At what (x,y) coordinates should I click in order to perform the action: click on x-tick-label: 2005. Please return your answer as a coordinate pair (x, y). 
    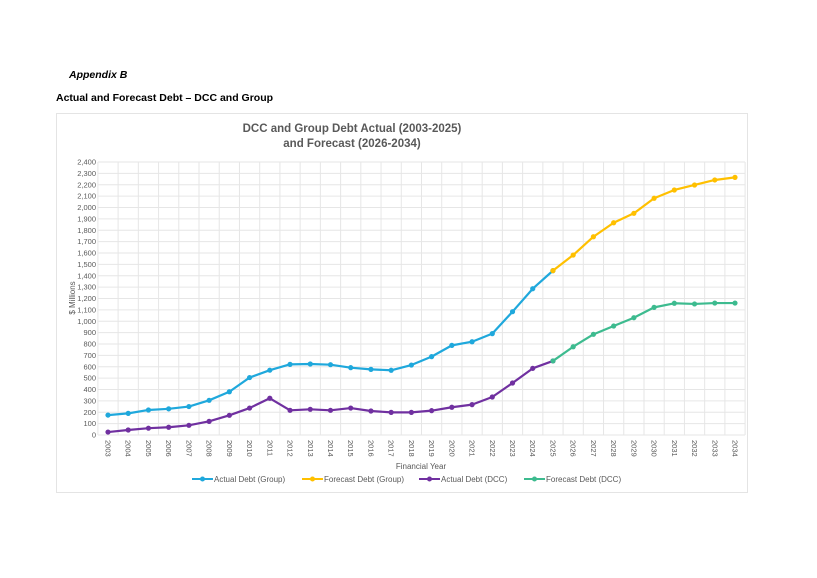
    Looking at the image, I should click on (148, 448).